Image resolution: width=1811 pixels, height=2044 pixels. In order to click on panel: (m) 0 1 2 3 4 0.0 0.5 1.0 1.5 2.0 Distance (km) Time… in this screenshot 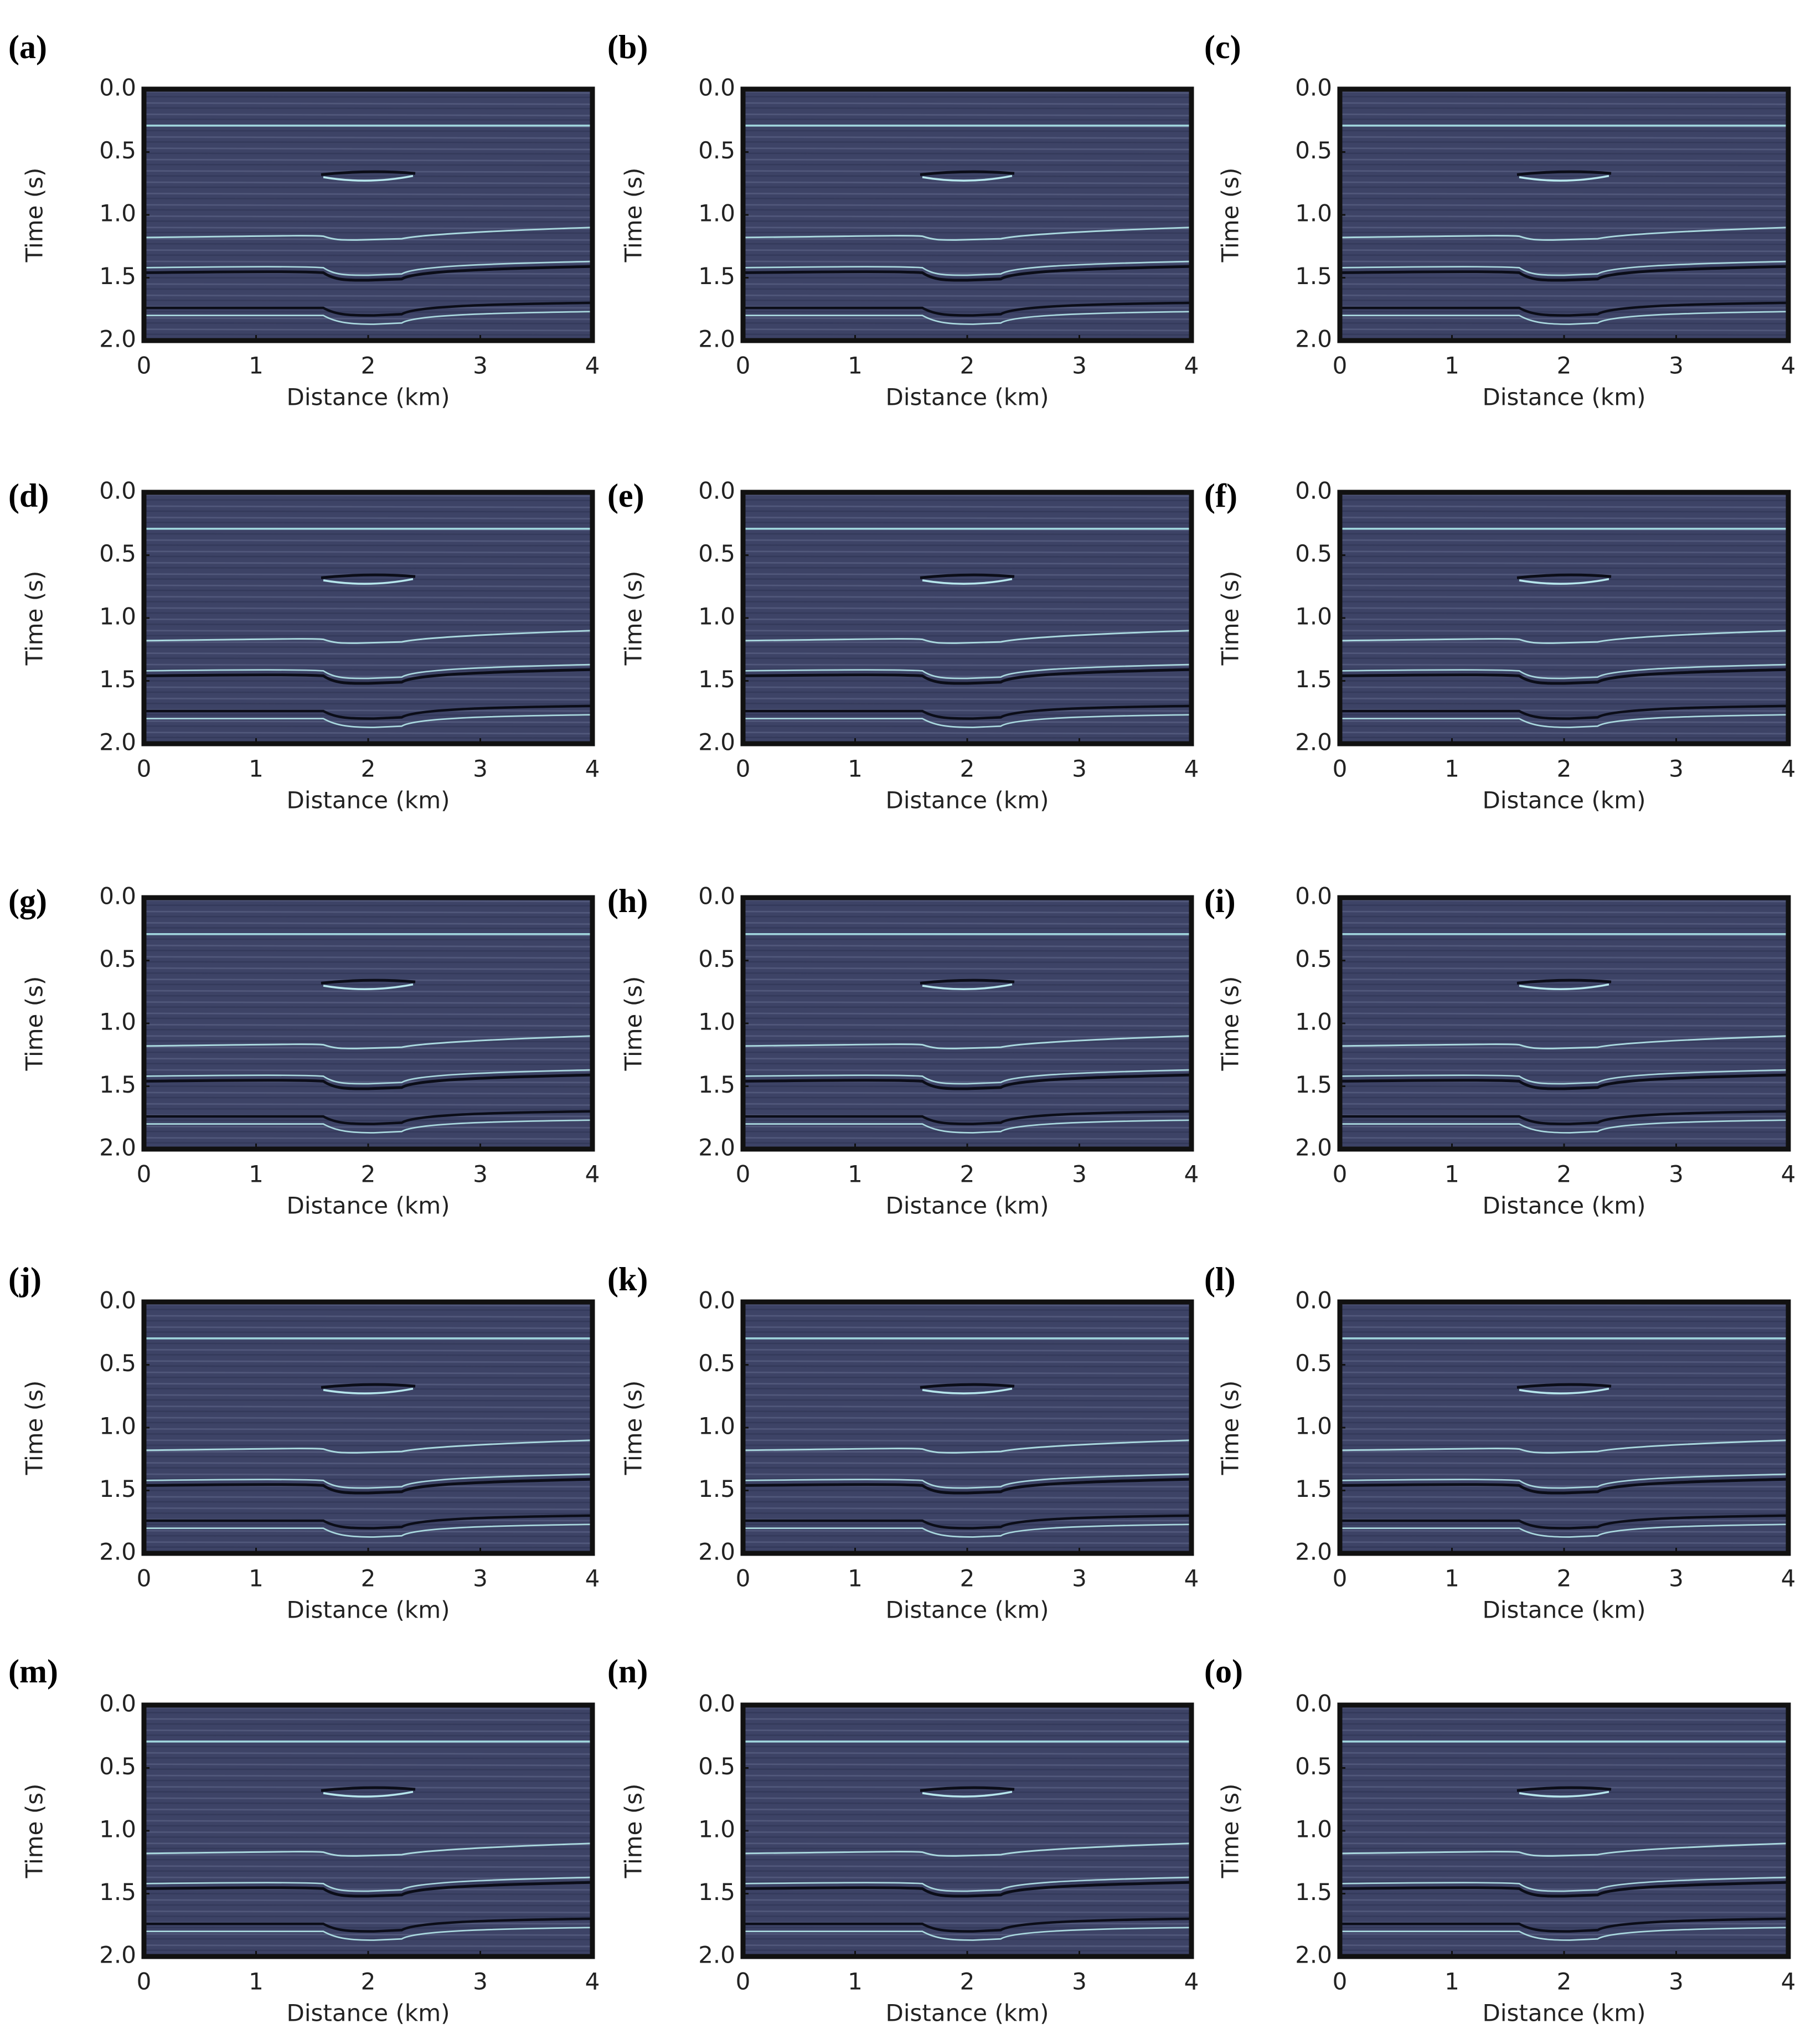, I will do `click(304, 1840)`.